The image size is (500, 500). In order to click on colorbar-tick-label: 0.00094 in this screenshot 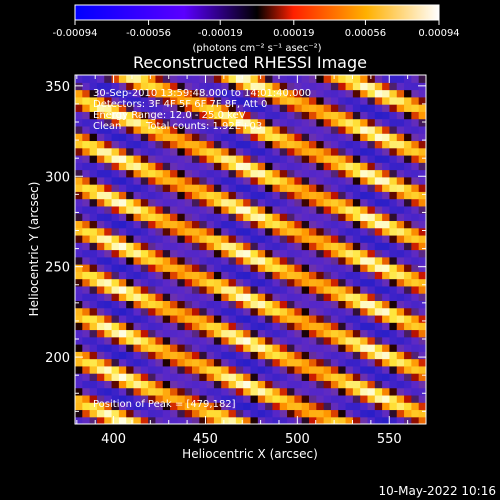, I will do `click(438, 33)`.